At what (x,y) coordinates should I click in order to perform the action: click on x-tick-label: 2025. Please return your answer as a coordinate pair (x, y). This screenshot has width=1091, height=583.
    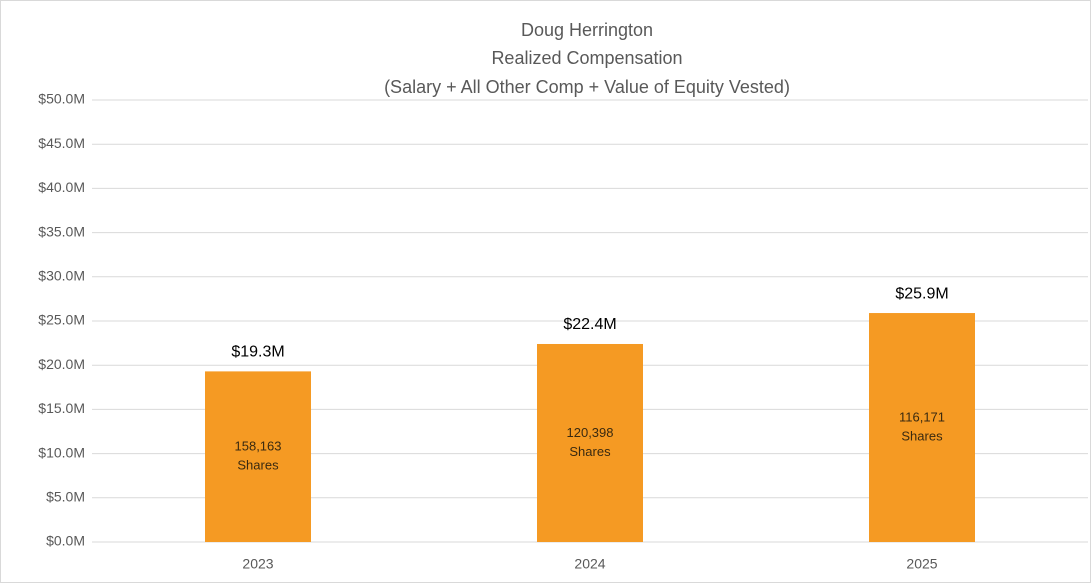
    Looking at the image, I should click on (921, 564).